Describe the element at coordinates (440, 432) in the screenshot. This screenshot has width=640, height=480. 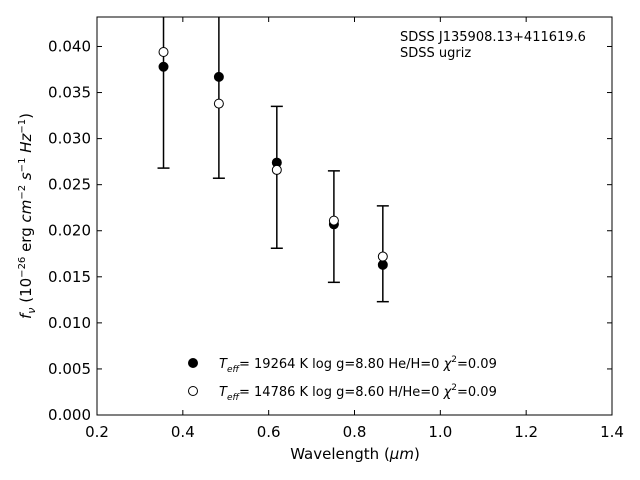
I see `x-tick-label: 1.0` at that location.